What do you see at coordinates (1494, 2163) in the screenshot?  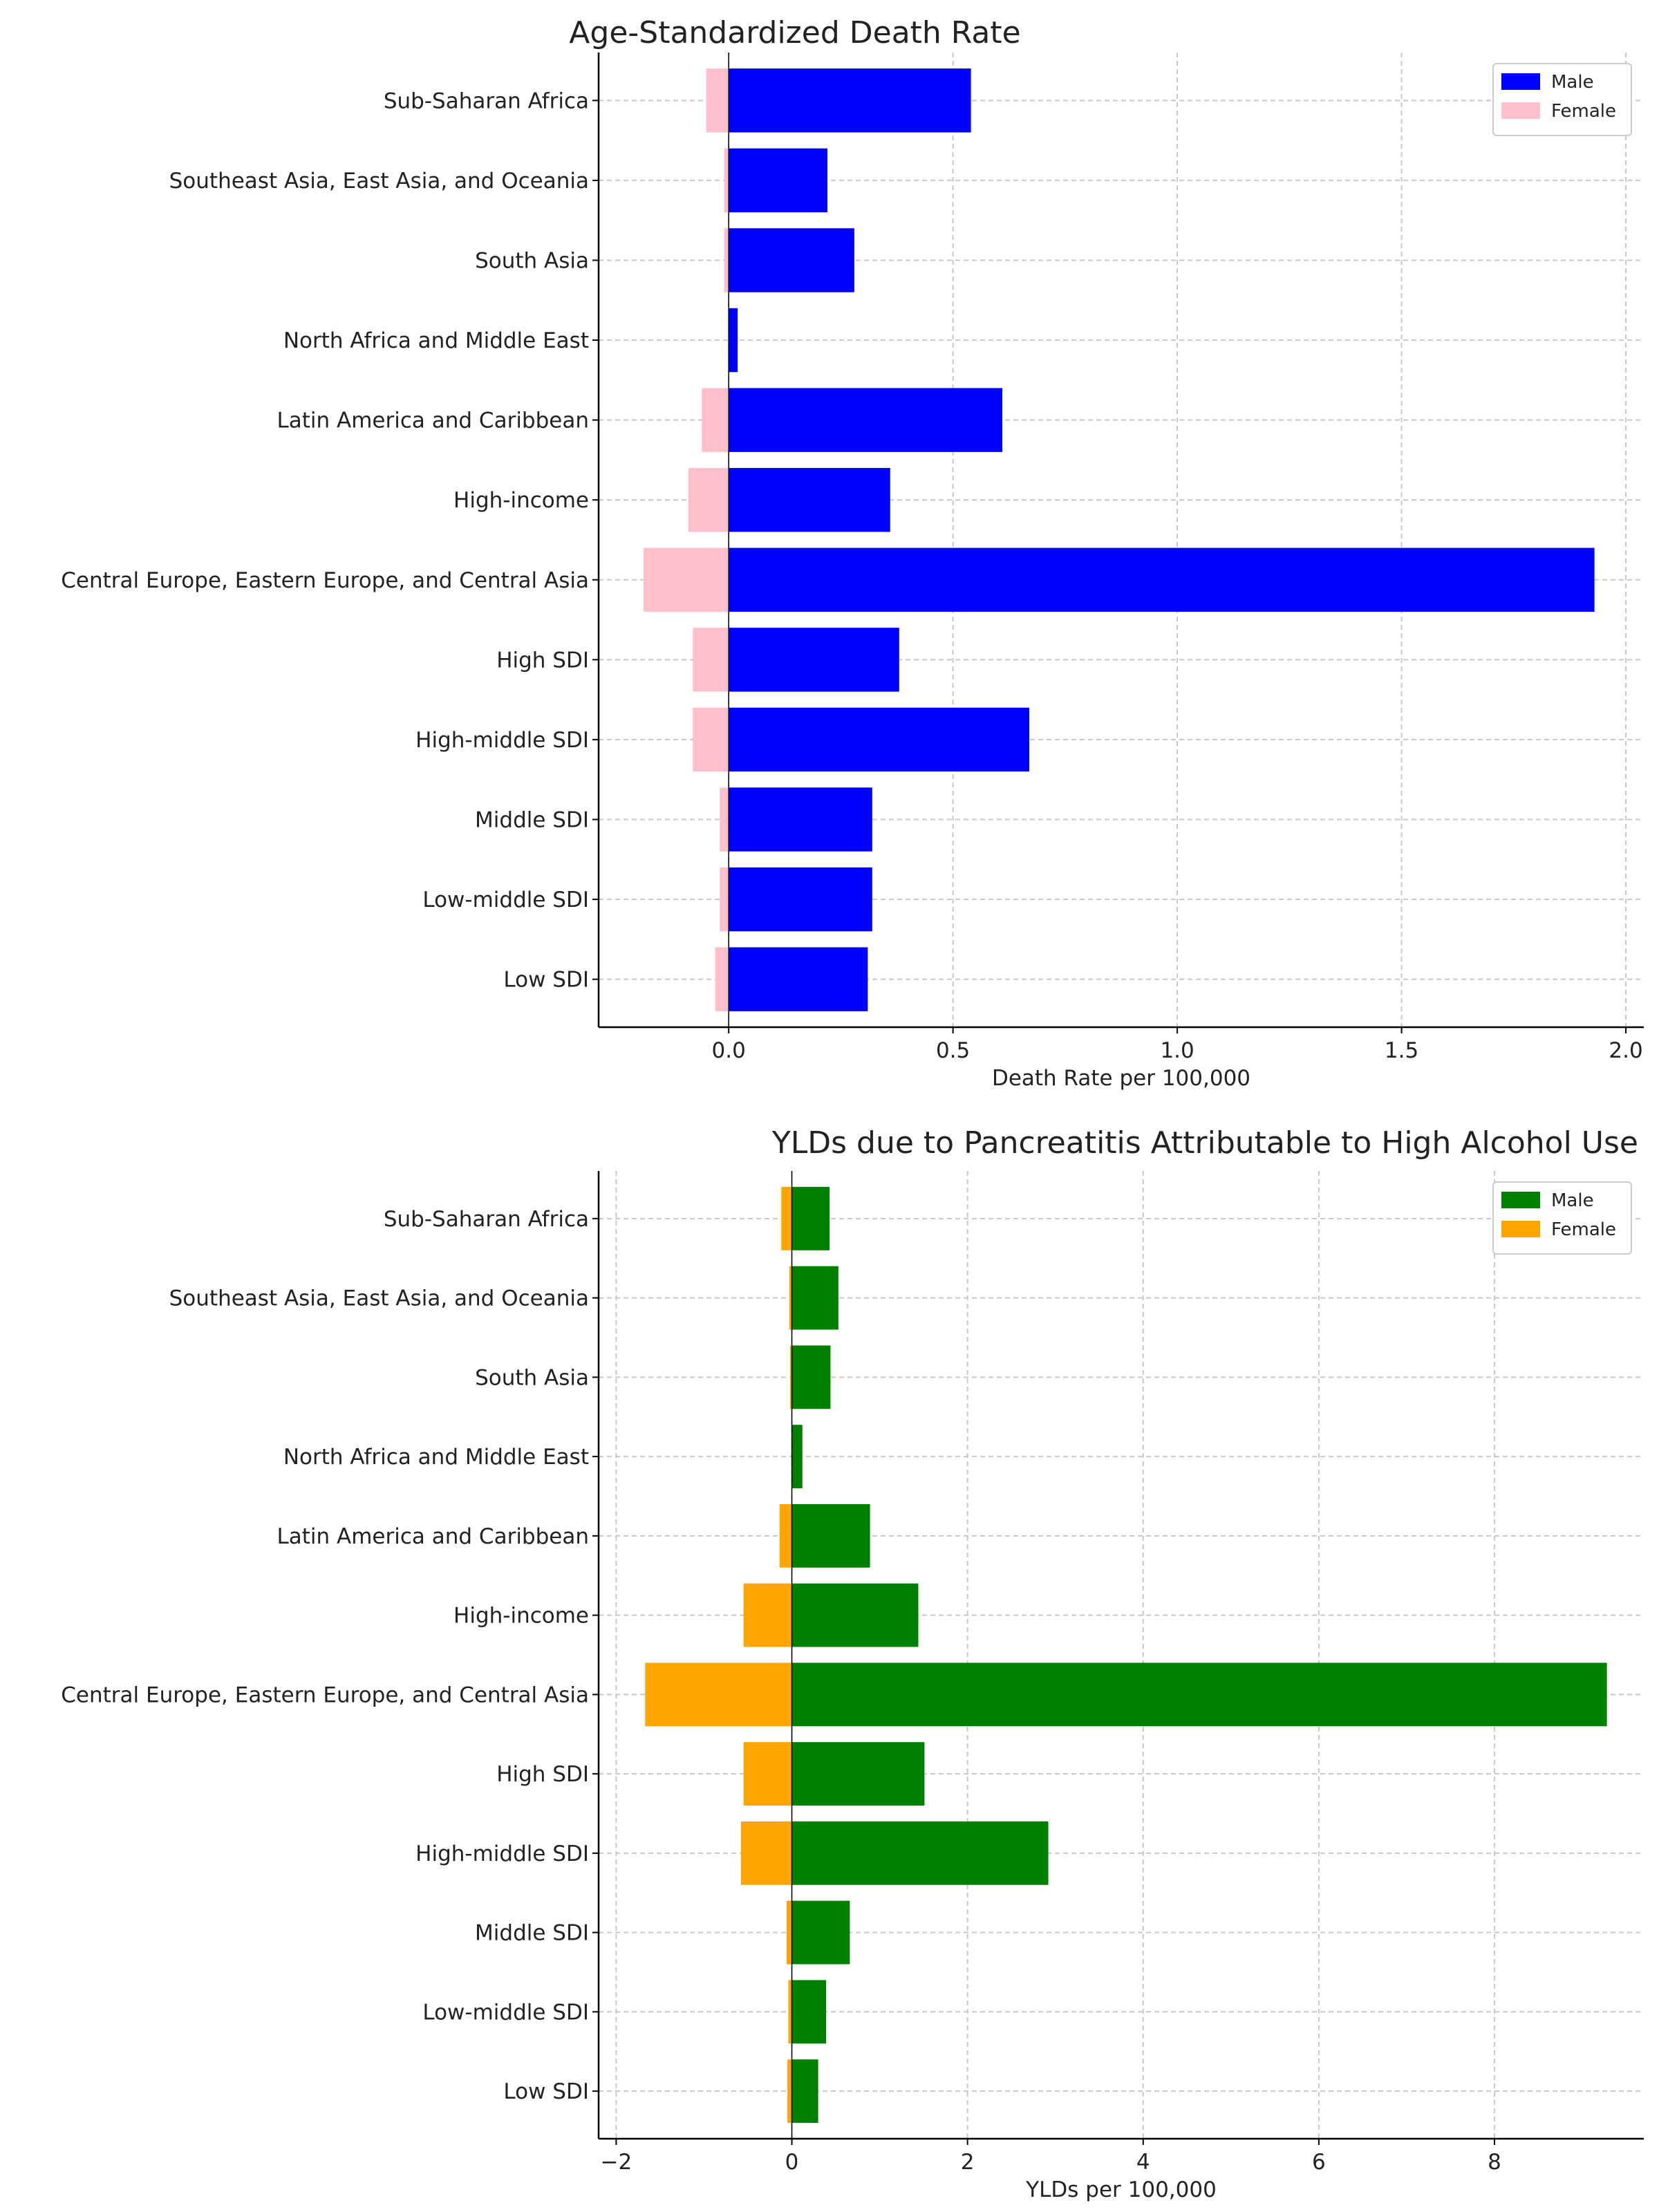 I see `x-tick-label: 8` at bounding box center [1494, 2163].